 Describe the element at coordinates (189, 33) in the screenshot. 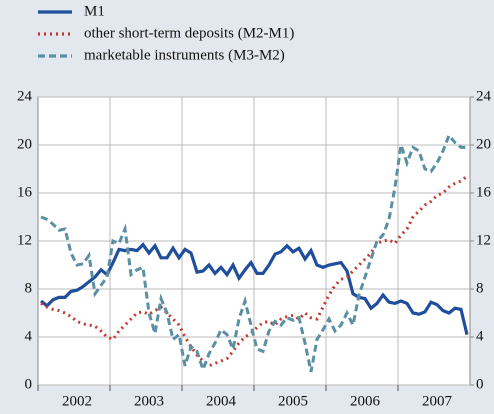

I see `legend-label: other short-term deposits (M2-M1)` at that location.